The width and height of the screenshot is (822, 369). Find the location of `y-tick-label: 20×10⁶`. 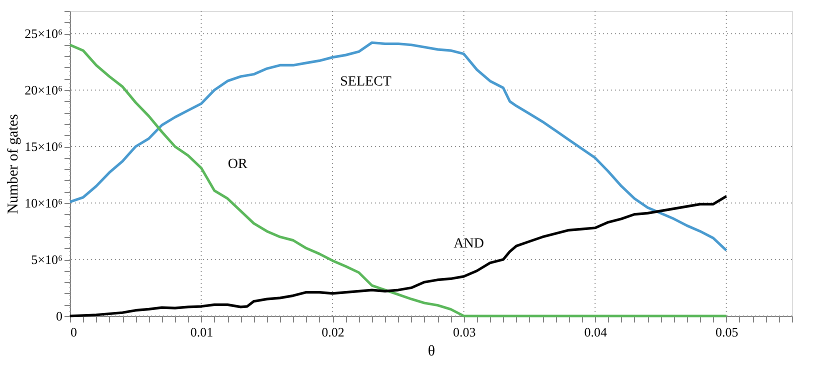

y-tick-label: 20×10⁶ is located at coordinates (43, 90).